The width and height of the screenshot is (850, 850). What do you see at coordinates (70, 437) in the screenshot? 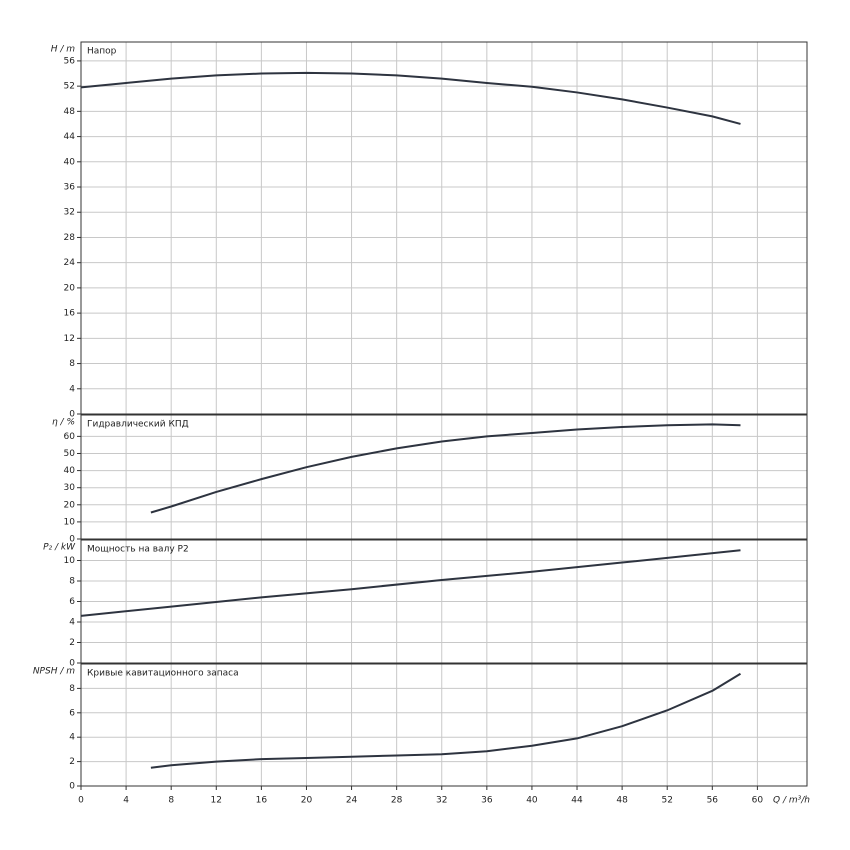
I see `y-tick-label: 60` at bounding box center [70, 437].